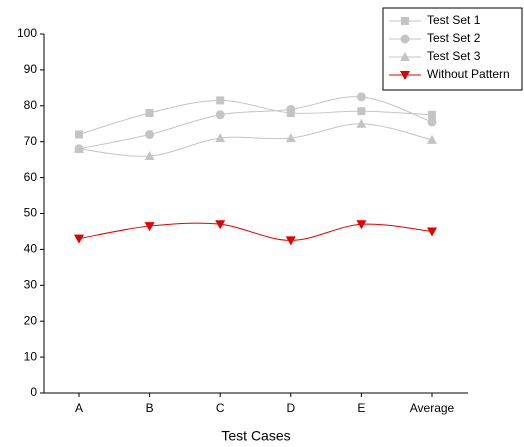  What do you see at coordinates (31, 105) in the screenshot?
I see `y-tick-label: 80` at bounding box center [31, 105].